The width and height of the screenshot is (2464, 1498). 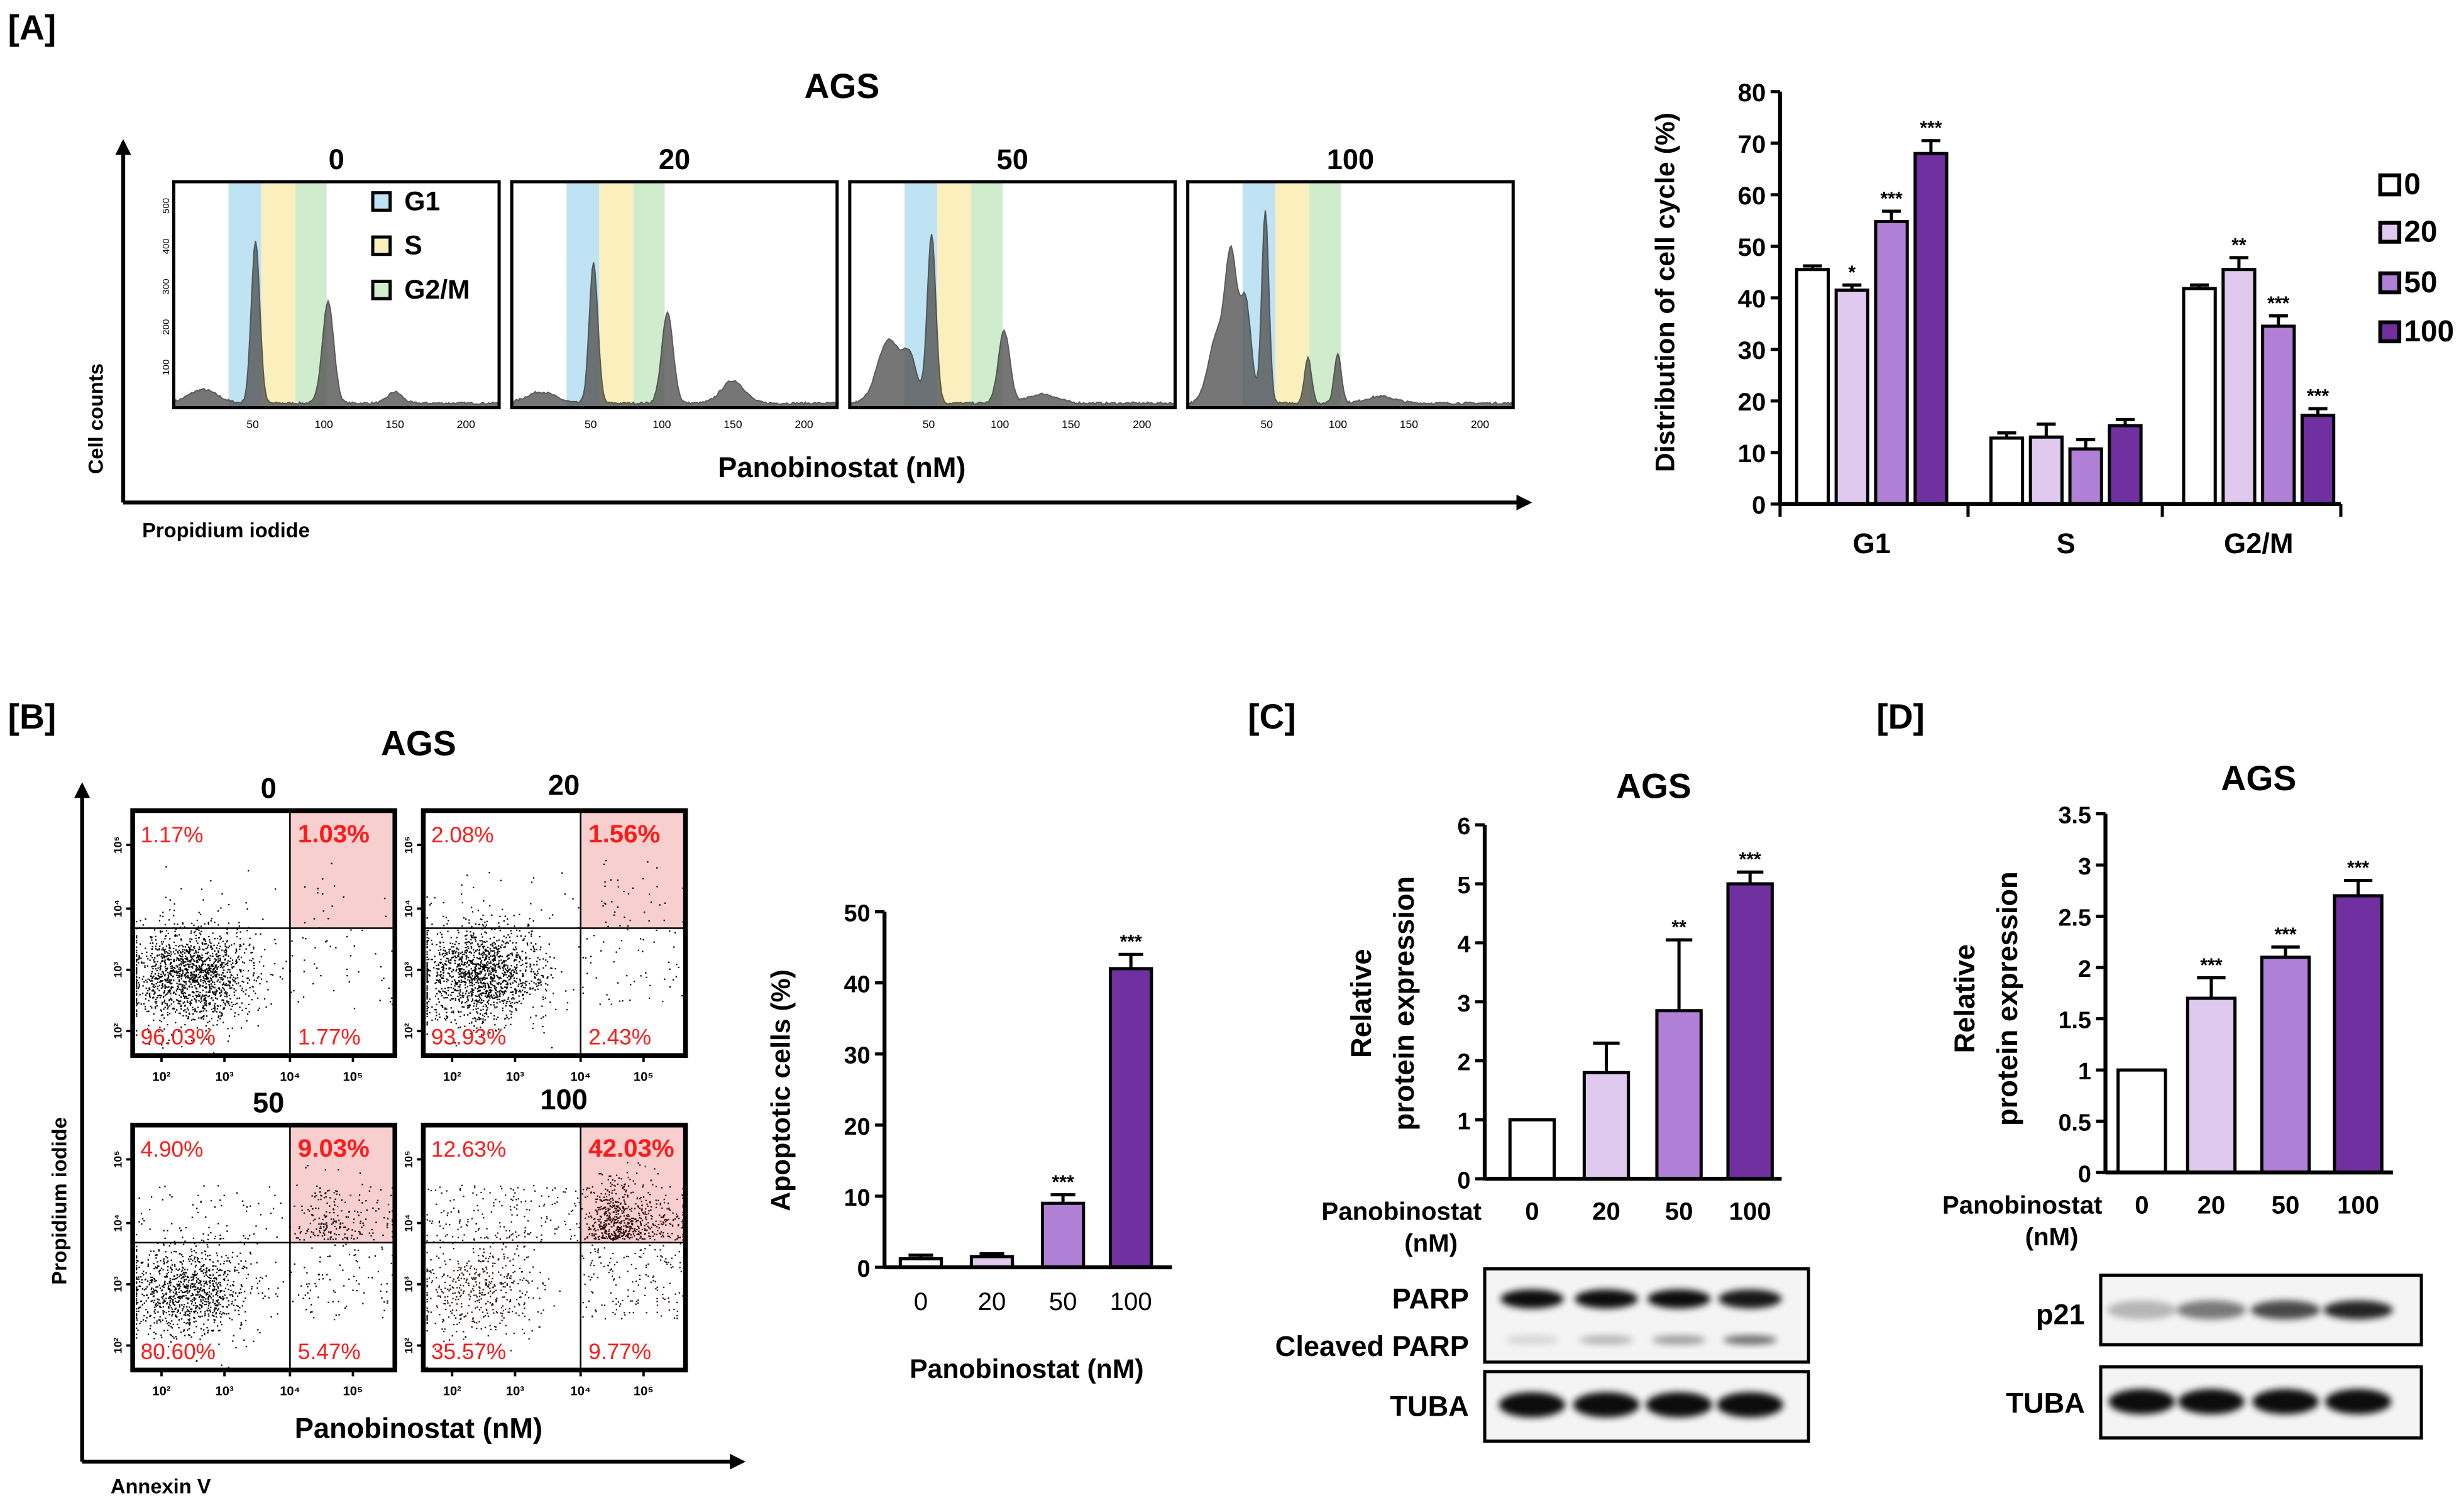 I want to click on s-band, so click(x=1292, y=295).